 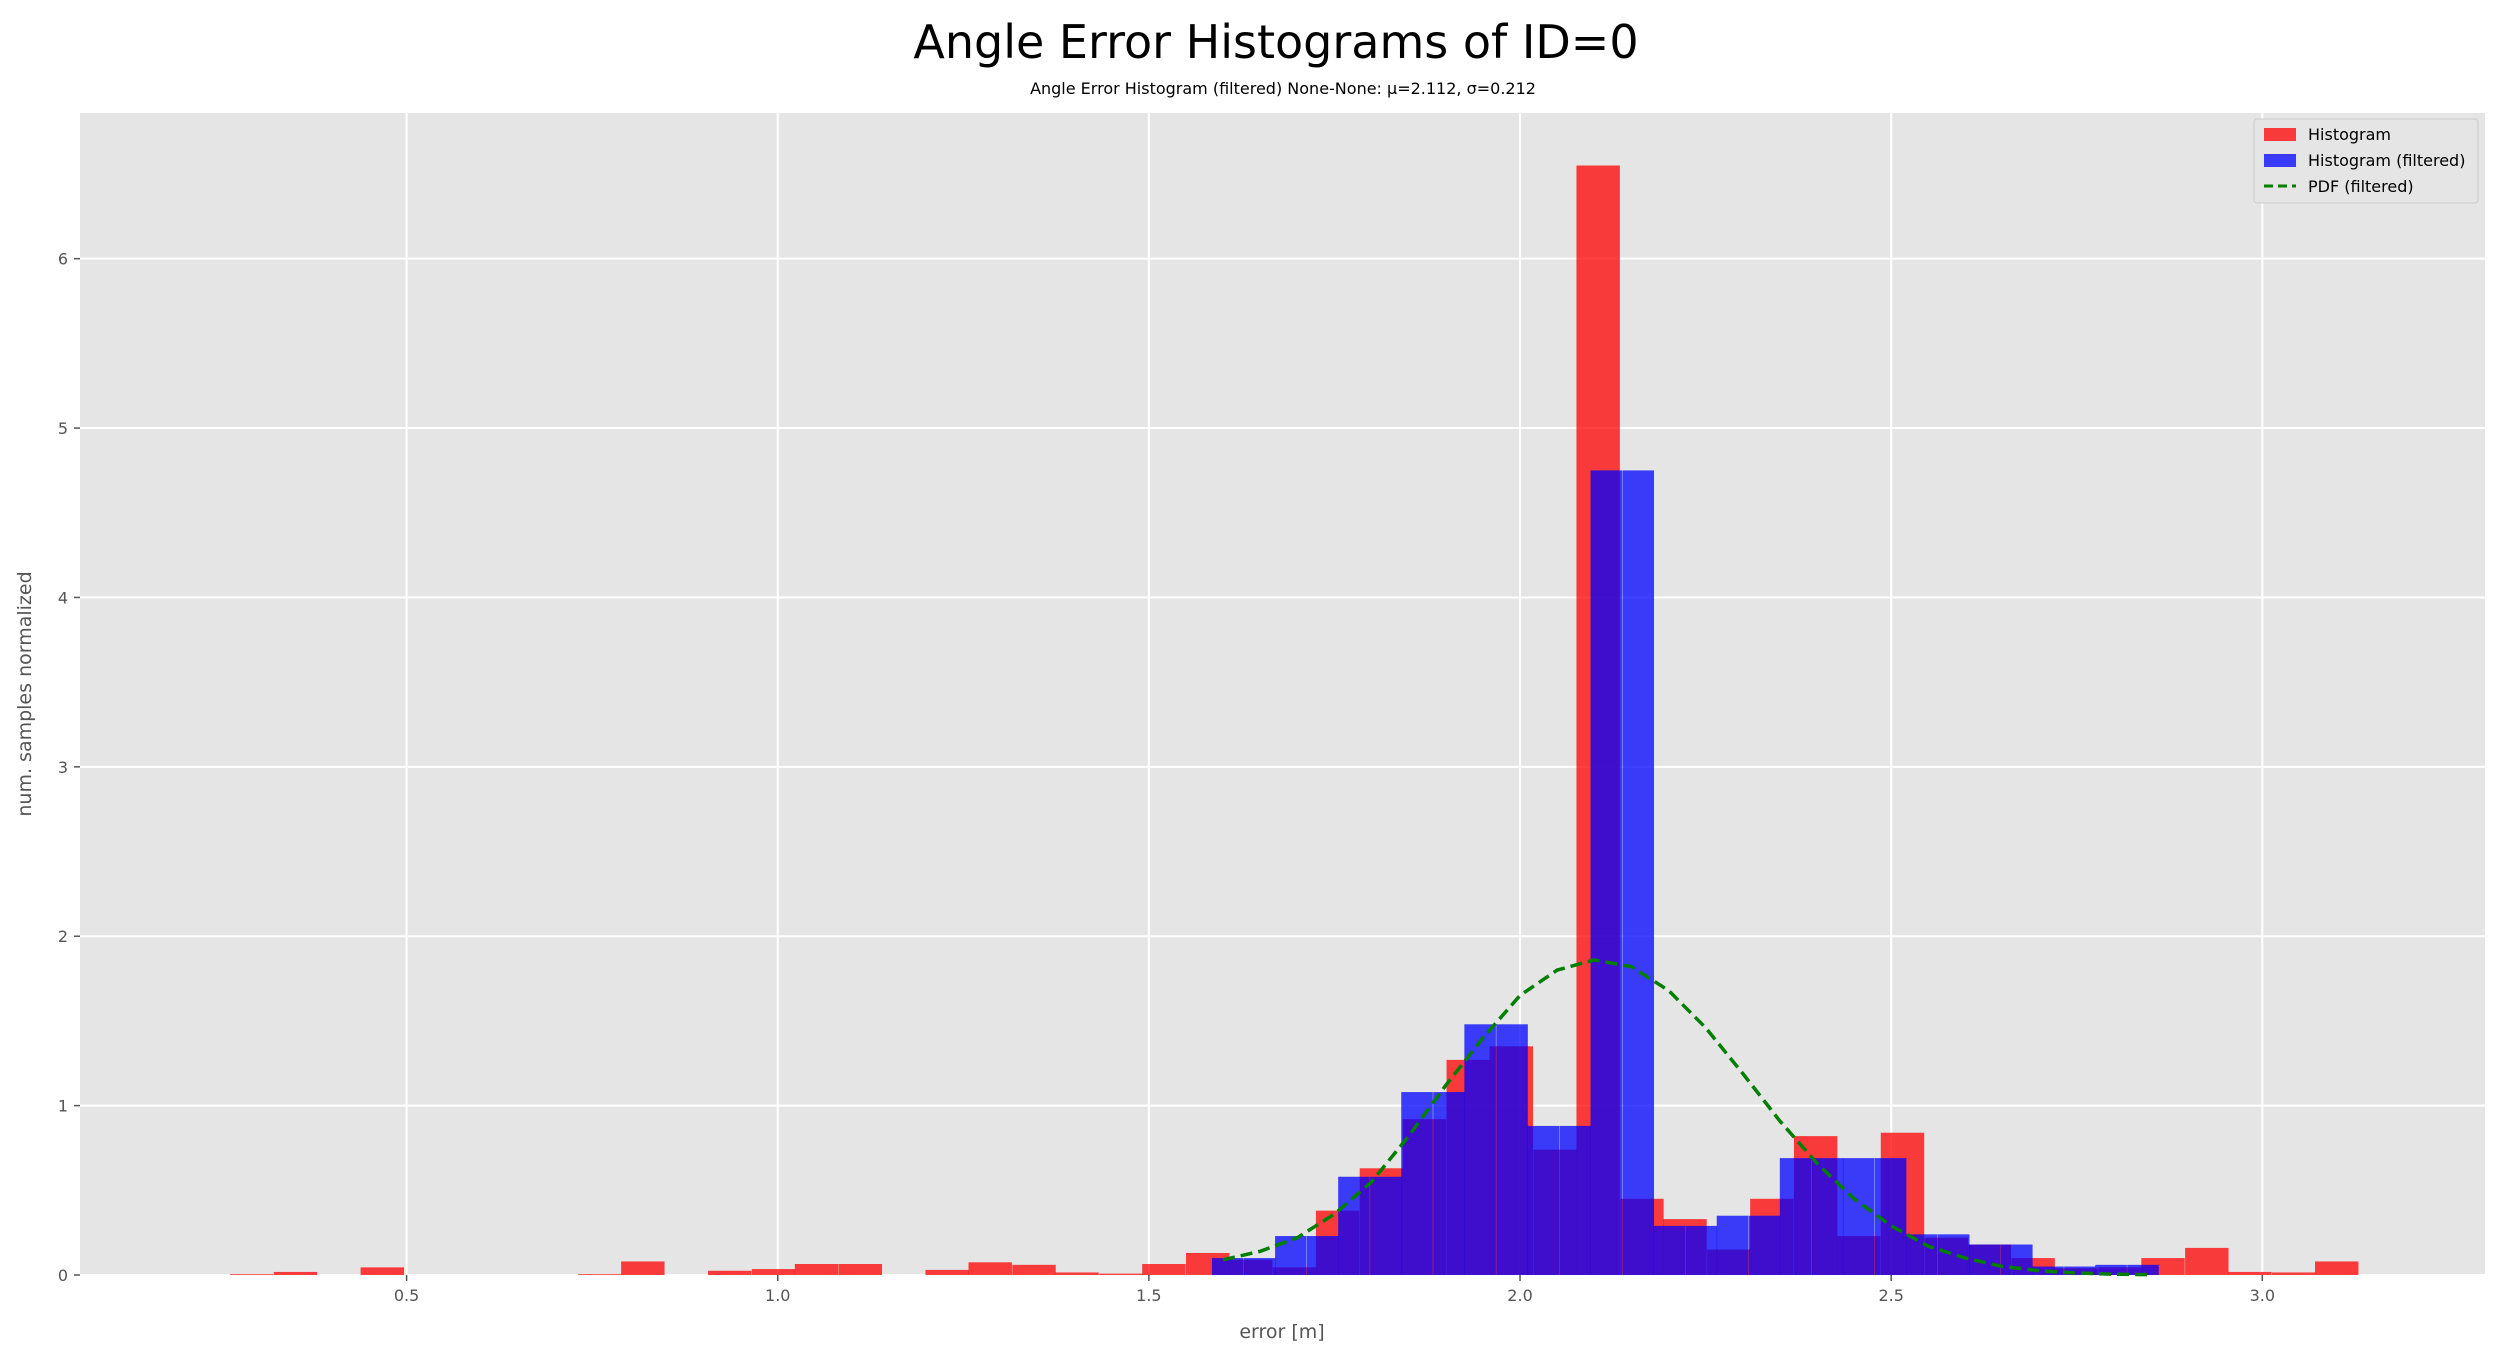 What do you see at coordinates (1281, 1332) in the screenshot?
I see `x-axis-label: error [m]` at bounding box center [1281, 1332].